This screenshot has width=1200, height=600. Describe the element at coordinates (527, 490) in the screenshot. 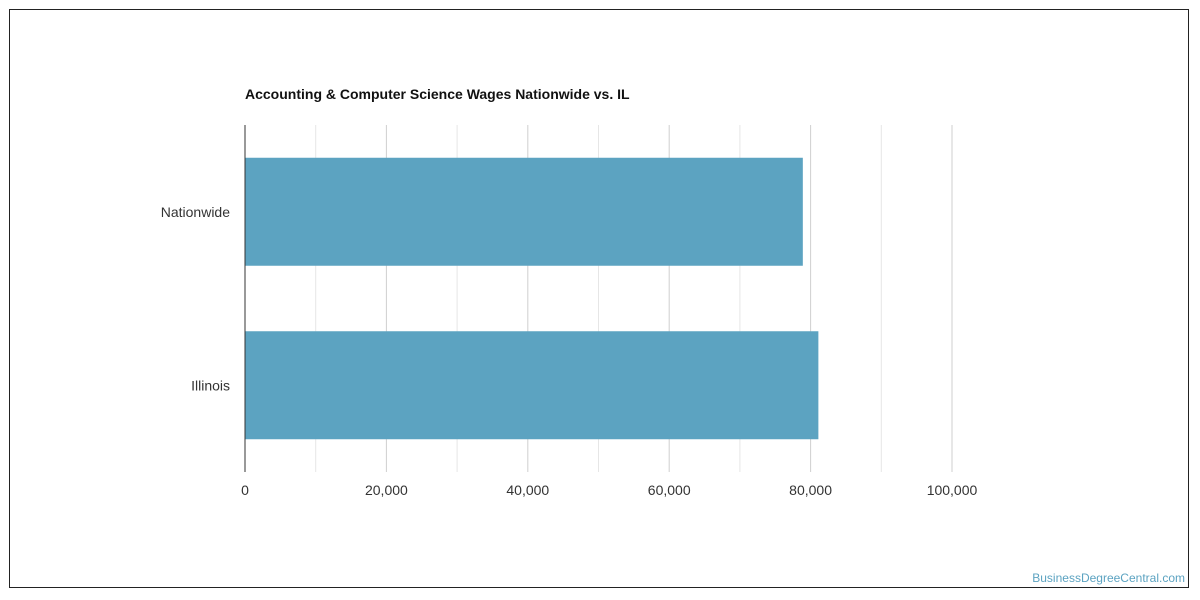

I see `x-tick-label: 40,000` at that location.